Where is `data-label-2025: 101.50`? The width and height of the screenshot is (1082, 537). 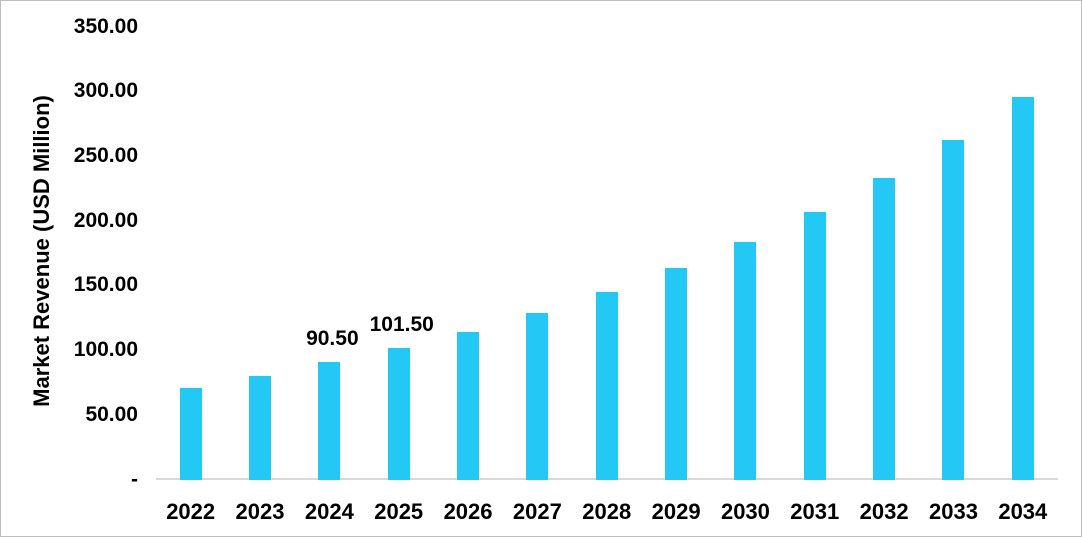
data-label-2025: 101.50 is located at coordinates (401, 325).